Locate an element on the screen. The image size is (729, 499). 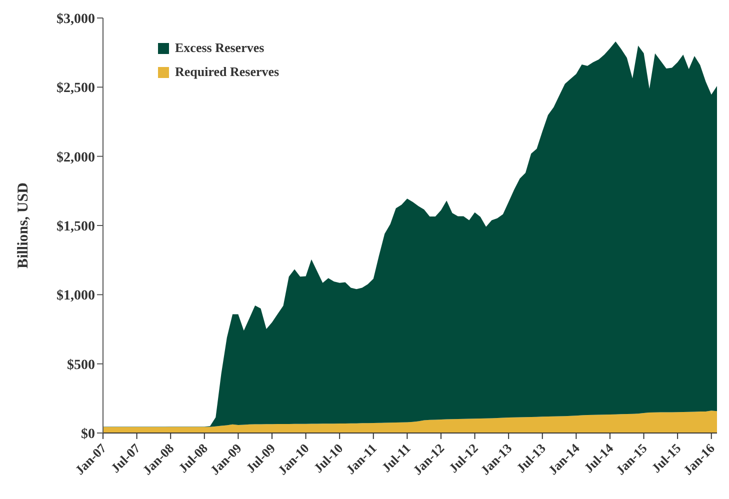
y-tick-label: $0 is located at coordinates (88, 434).